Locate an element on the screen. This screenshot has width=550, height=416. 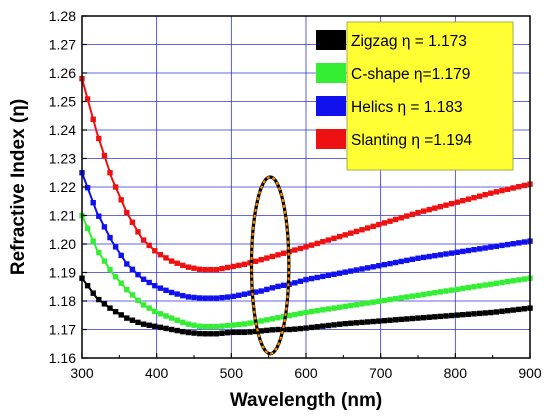
legend-label: Zigzag η = 1.173 is located at coordinates (409, 41).